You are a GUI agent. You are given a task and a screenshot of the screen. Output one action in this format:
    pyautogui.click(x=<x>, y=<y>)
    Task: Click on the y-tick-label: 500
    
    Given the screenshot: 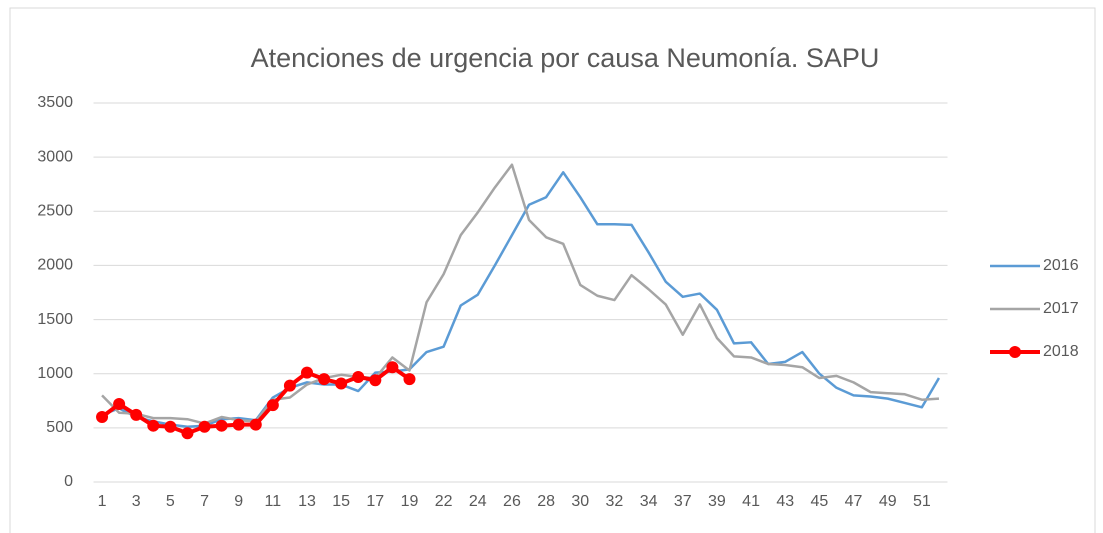 What is the action you would take?
    pyautogui.click(x=59, y=427)
    